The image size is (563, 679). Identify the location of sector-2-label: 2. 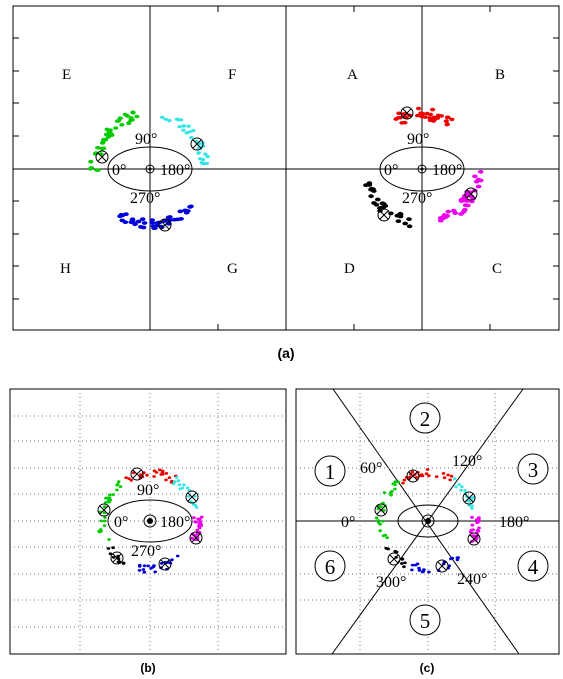
(425, 419).